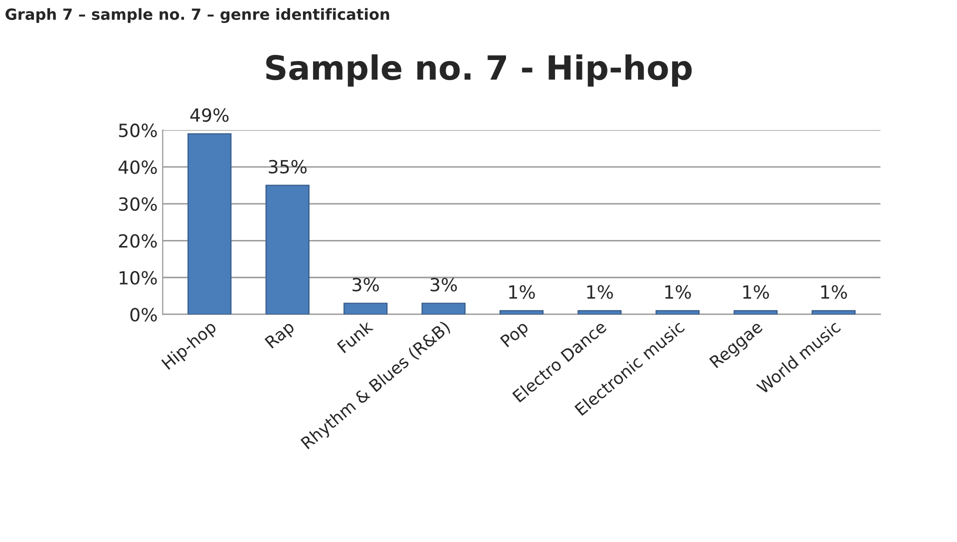  I want to click on y-tick-label: 10%, so click(138, 277).